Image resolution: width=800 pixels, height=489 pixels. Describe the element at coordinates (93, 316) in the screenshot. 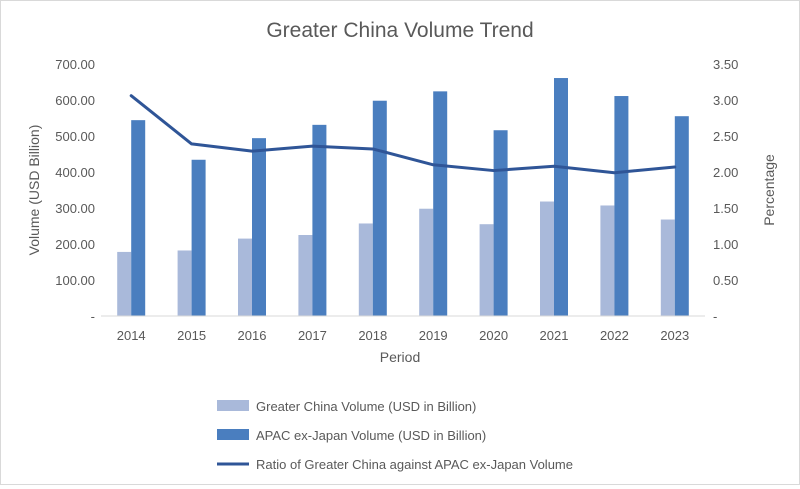

I see `y-tick-label: -` at that location.